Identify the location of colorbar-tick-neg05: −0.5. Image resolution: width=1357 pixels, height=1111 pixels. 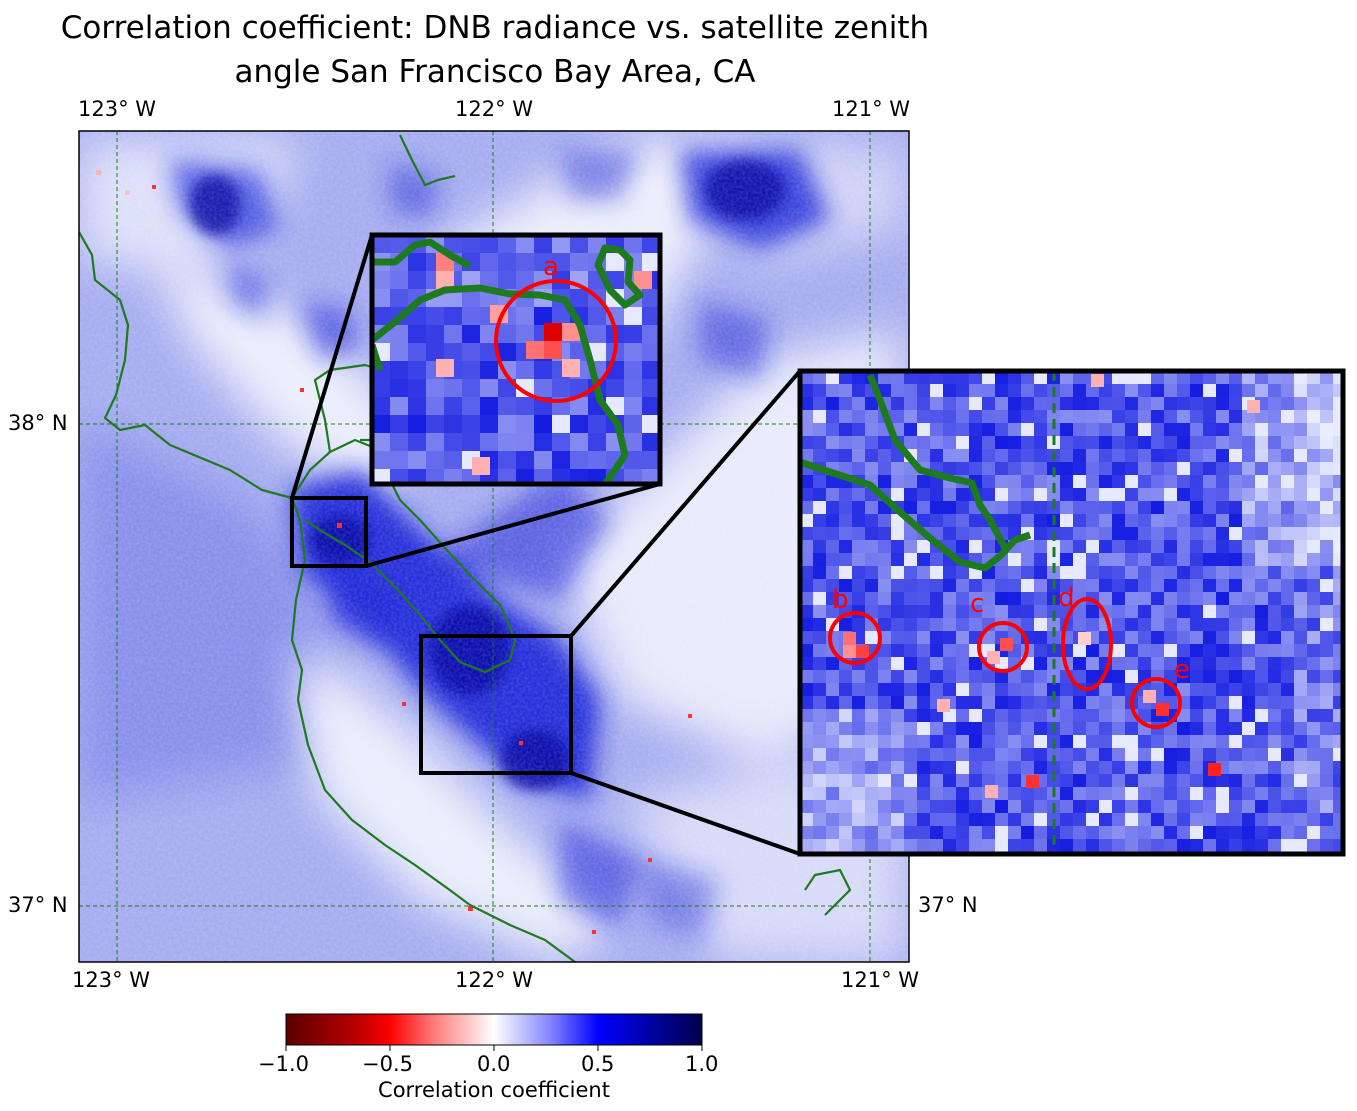
(387, 1064).